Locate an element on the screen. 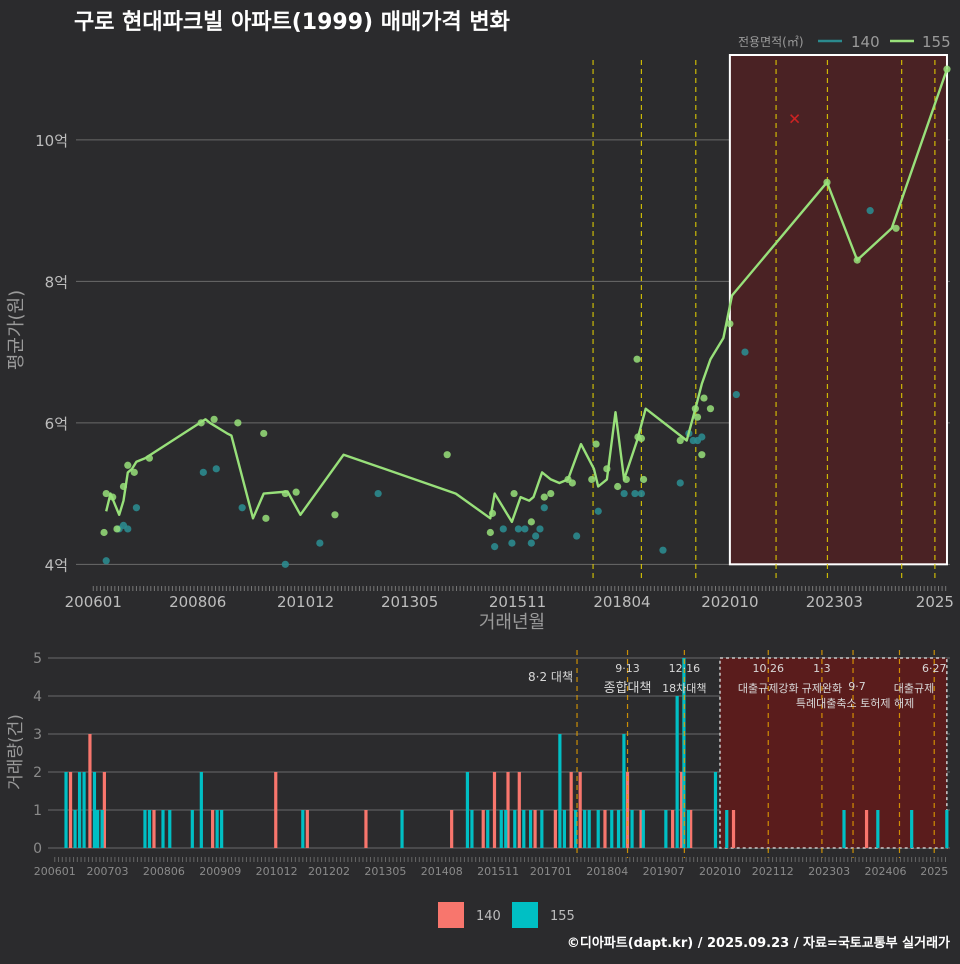 Image resolution: width=960 pixels, height=964 pixels. y-axis-label: 평균가(원) is located at coordinates (16, 330).